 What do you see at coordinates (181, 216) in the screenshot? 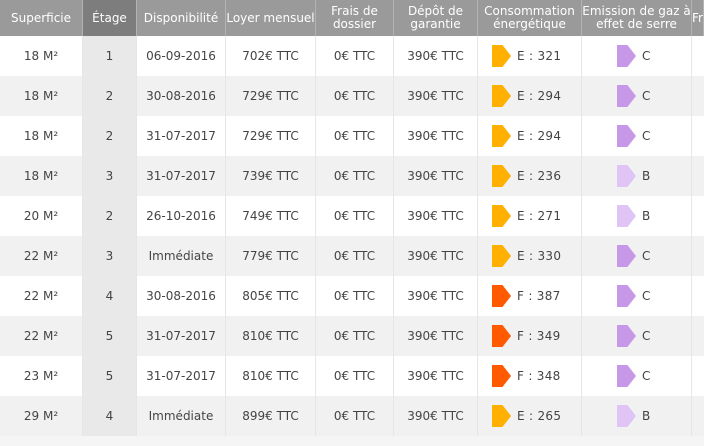
I see `cell-disponibilite: 26-10-2016` at bounding box center [181, 216].